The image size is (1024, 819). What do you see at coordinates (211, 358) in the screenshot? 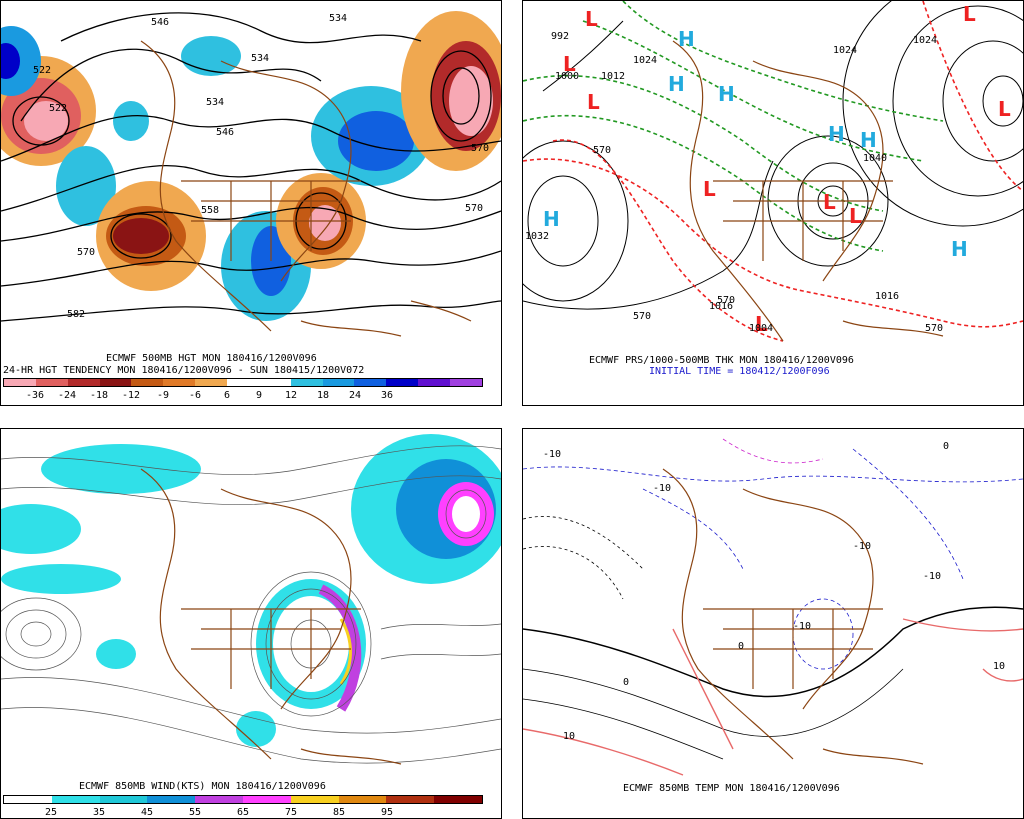
I see `panel1-caption-line1: ECMWF 500MB HGT MON 180416/1200V096` at bounding box center [211, 358].